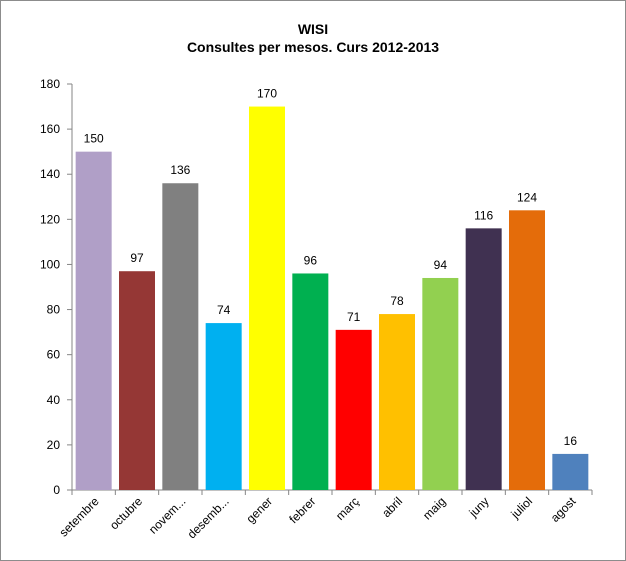 This screenshot has width=626, height=561. I want to click on bar-mar, so click(353, 409).